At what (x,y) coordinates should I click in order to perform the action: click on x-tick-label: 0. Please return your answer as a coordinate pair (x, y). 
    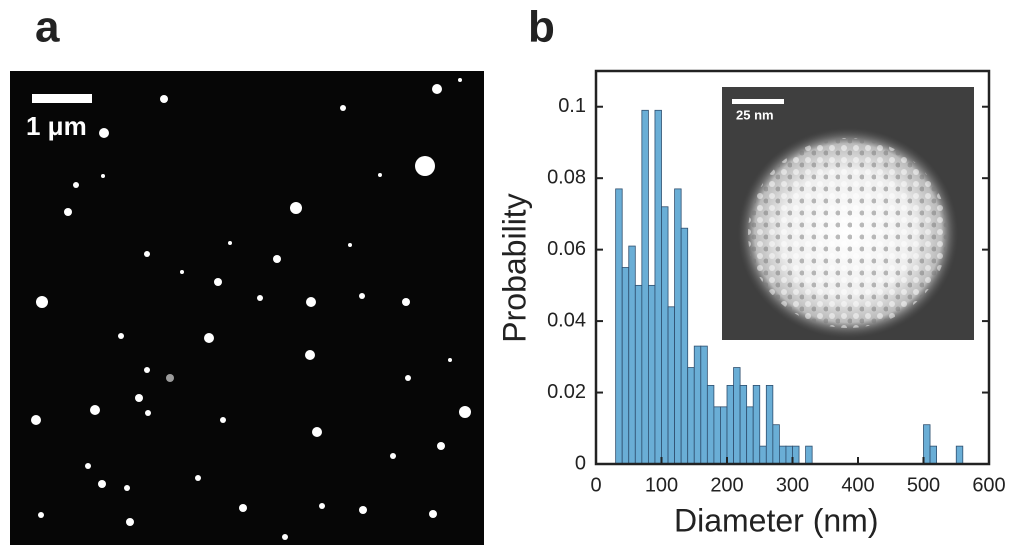
    Looking at the image, I should click on (595, 485).